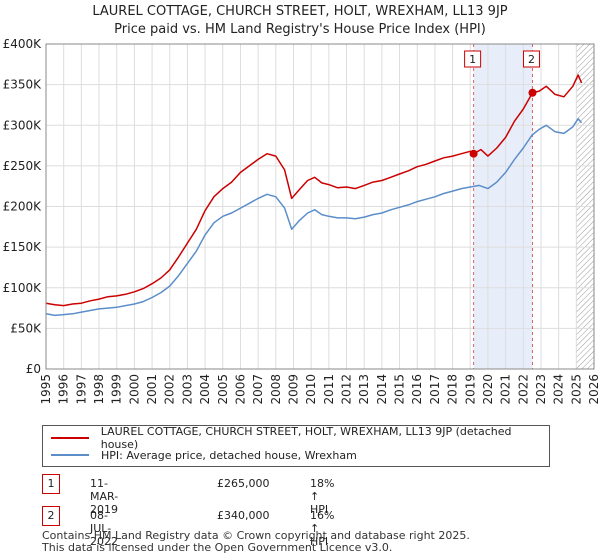 The image size is (600, 560). What do you see at coordinates (541, 389) in the screenshot?
I see `x-tick-label-2023: 2023` at bounding box center [541, 389].